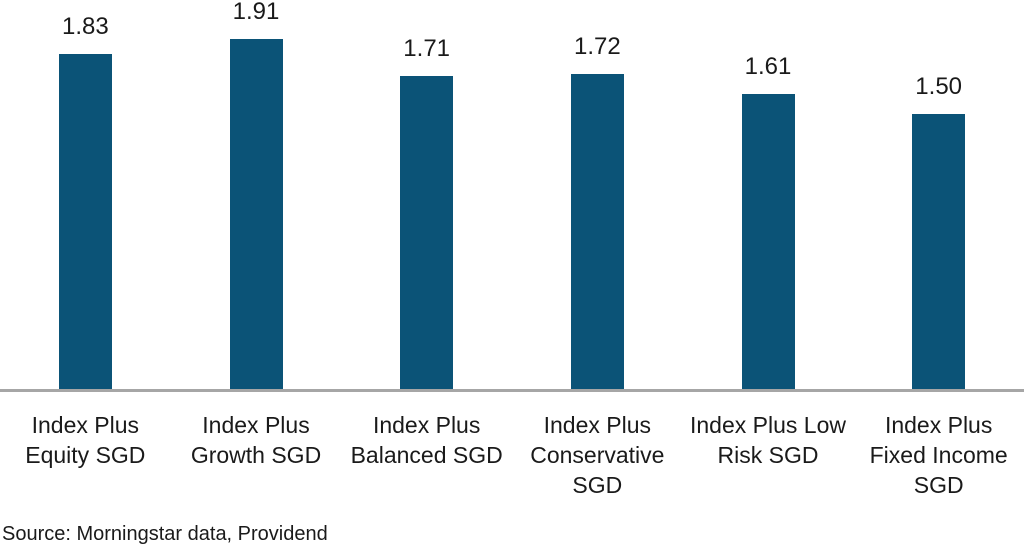 The width and height of the screenshot is (1024, 549). What do you see at coordinates (85, 26) in the screenshot?
I see `bar-value-label: 1.83` at bounding box center [85, 26].